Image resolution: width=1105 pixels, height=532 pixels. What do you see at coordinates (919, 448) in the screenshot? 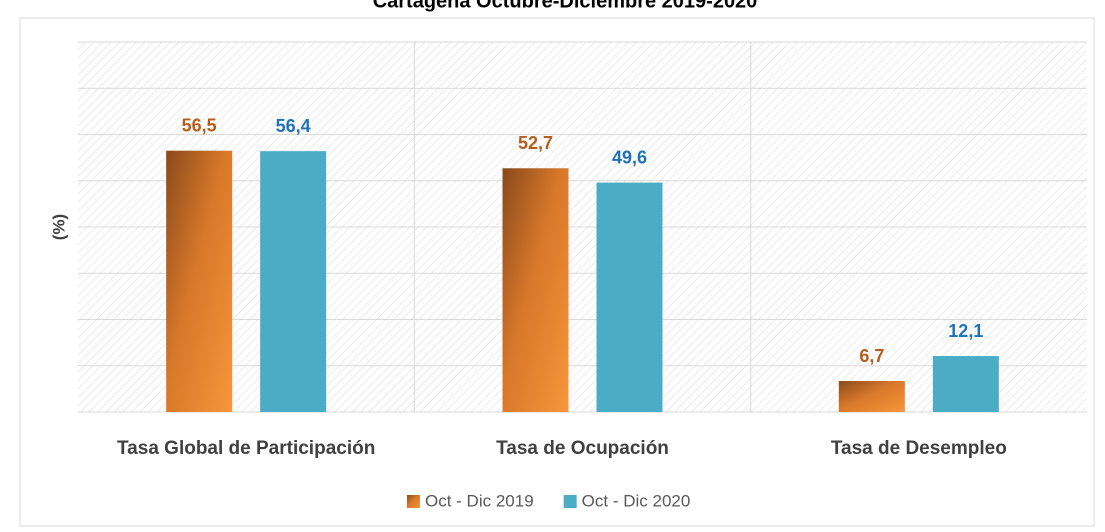
I see `x-tick-label: Tasa de Desempleo` at bounding box center [919, 448].